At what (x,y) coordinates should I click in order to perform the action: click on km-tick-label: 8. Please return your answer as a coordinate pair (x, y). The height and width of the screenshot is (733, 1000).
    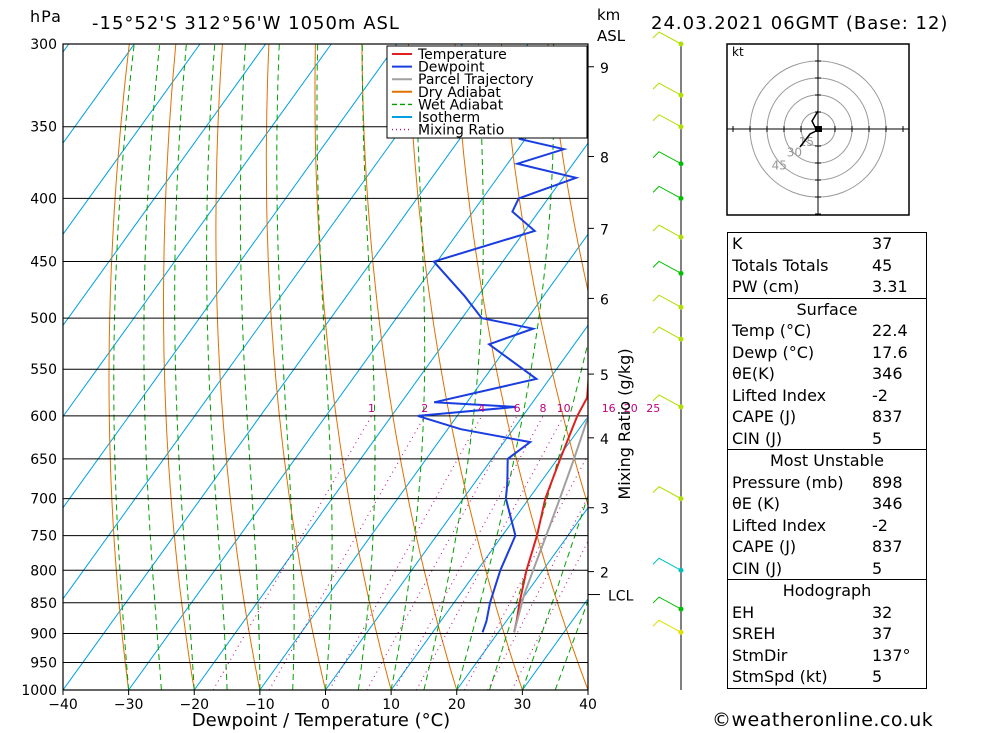
    Looking at the image, I should click on (604, 159).